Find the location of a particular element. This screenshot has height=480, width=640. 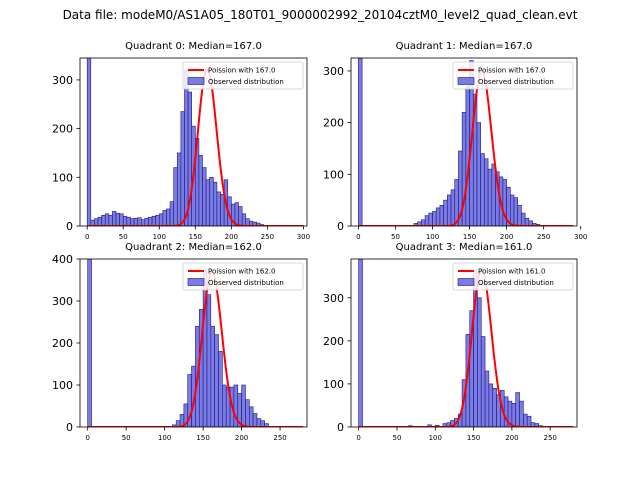

y-tick-label: 400 is located at coordinates (62, 259).